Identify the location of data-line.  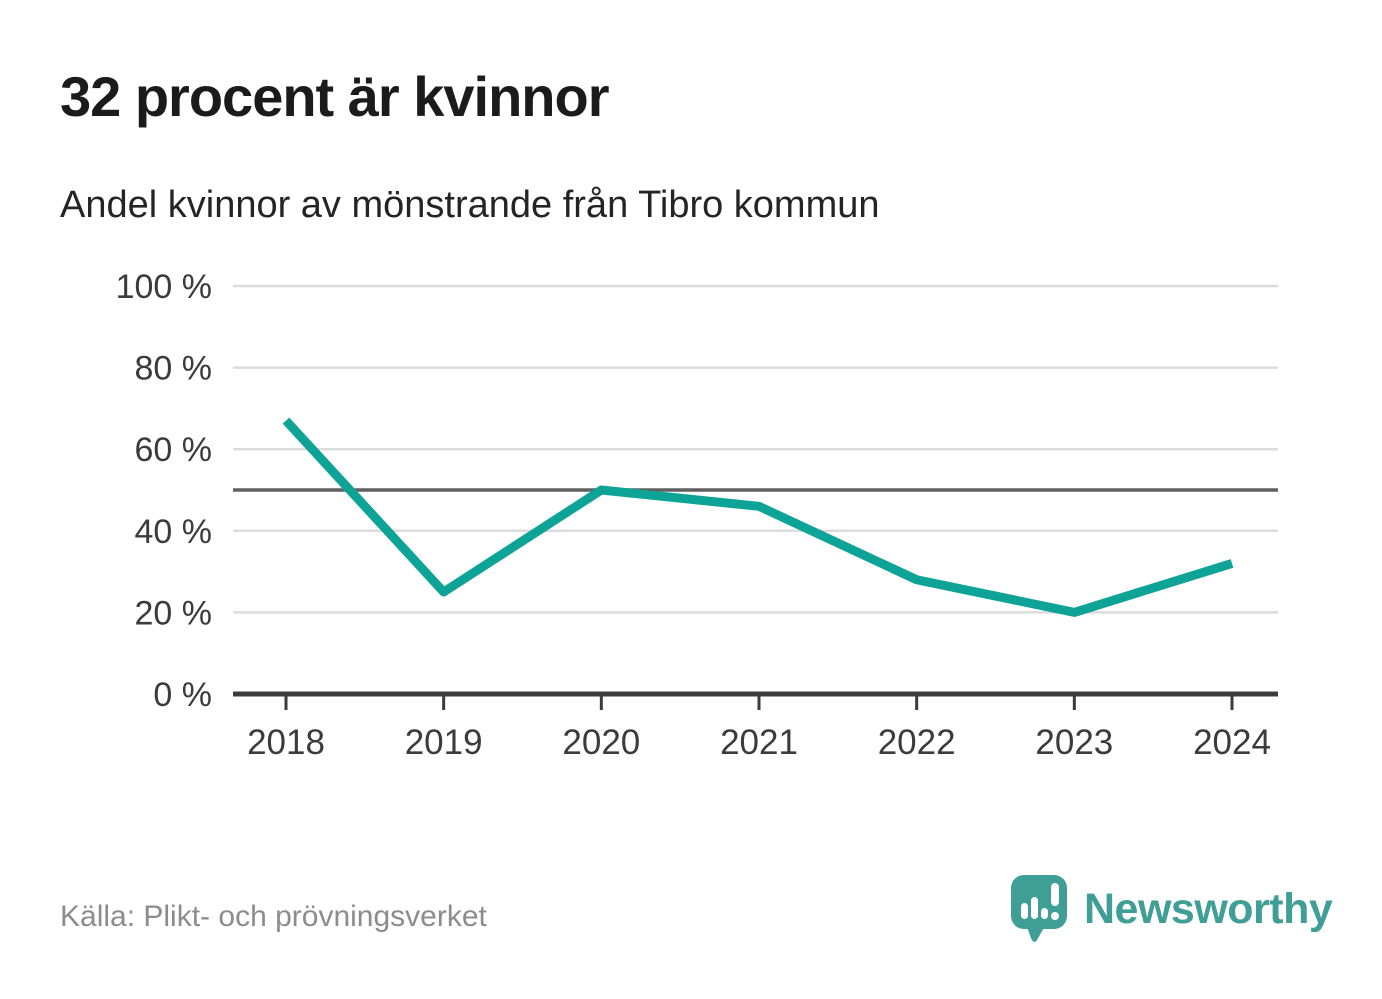
(758, 517).